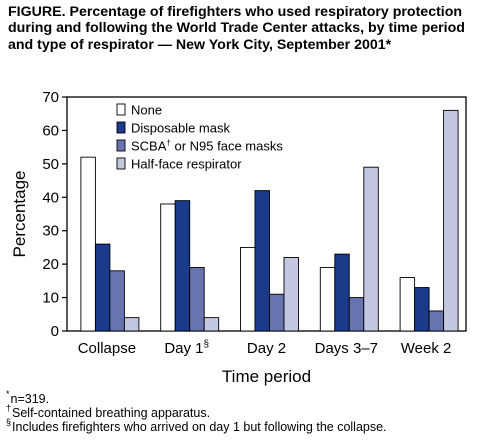 The height and width of the screenshot is (446, 477). What do you see at coordinates (50, 197) in the screenshot?
I see `y-tick-label: 40` at bounding box center [50, 197].